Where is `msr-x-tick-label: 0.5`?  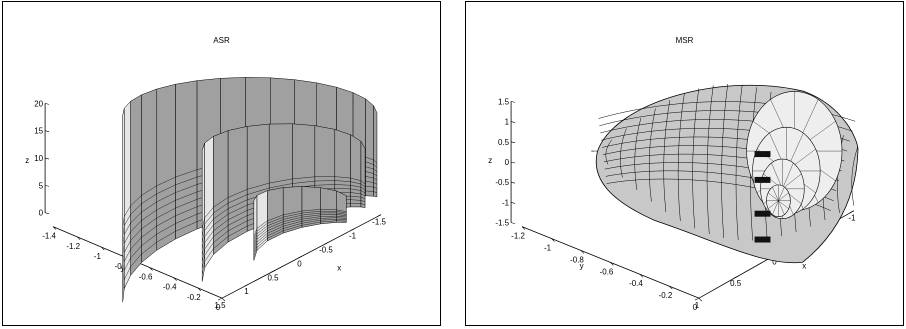 msr-x-tick-label: 0.5 is located at coordinates (736, 283).